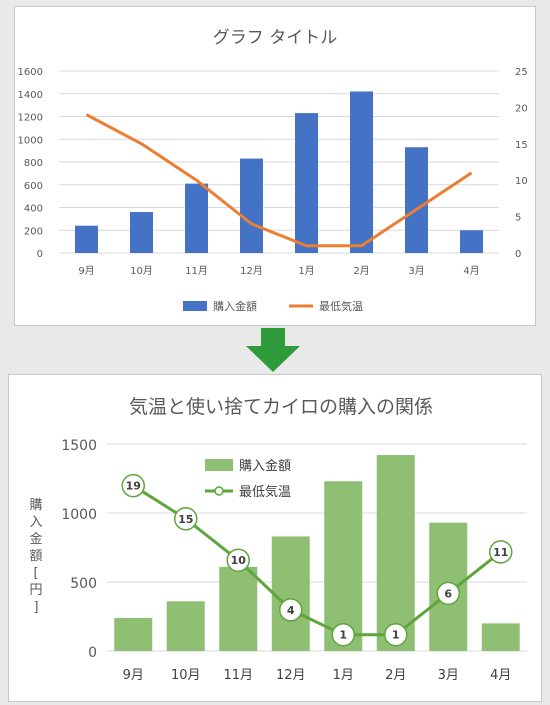 The height and width of the screenshot is (705, 550). What do you see at coordinates (521, 145) in the screenshot?
I see `y2-tick-label: 15` at bounding box center [521, 145].